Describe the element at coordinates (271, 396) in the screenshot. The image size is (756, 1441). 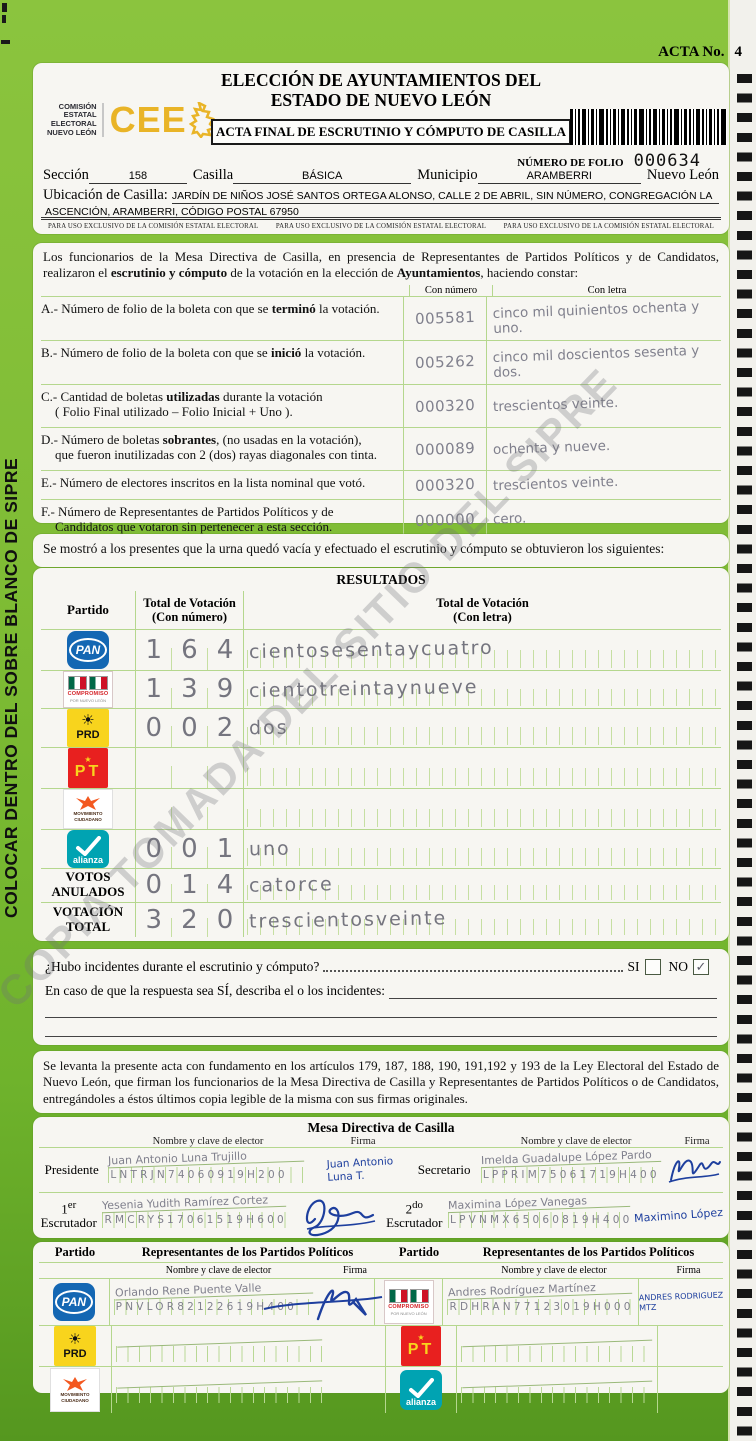
I see `label-text: durante la votación` at that location.